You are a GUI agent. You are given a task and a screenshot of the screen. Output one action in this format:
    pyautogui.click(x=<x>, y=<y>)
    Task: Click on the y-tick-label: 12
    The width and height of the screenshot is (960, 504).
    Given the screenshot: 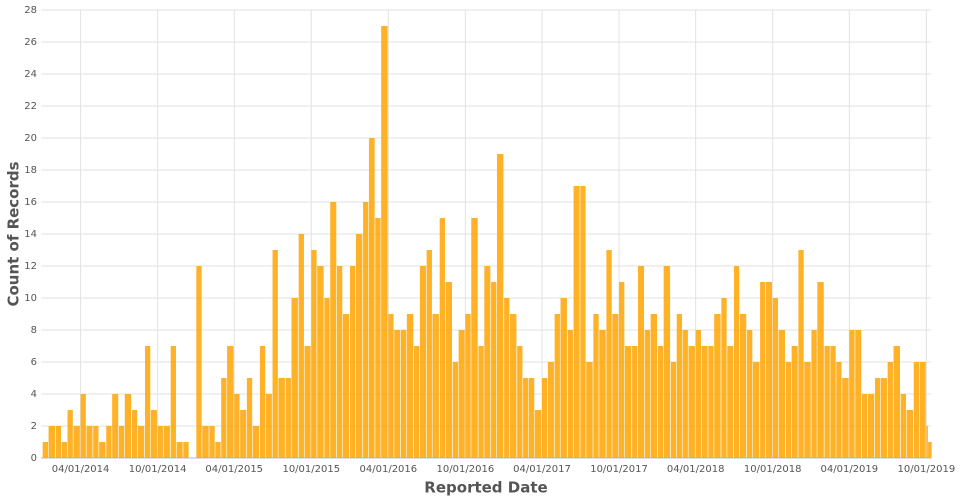 What is the action you would take?
    pyautogui.click(x=30, y=266)
    